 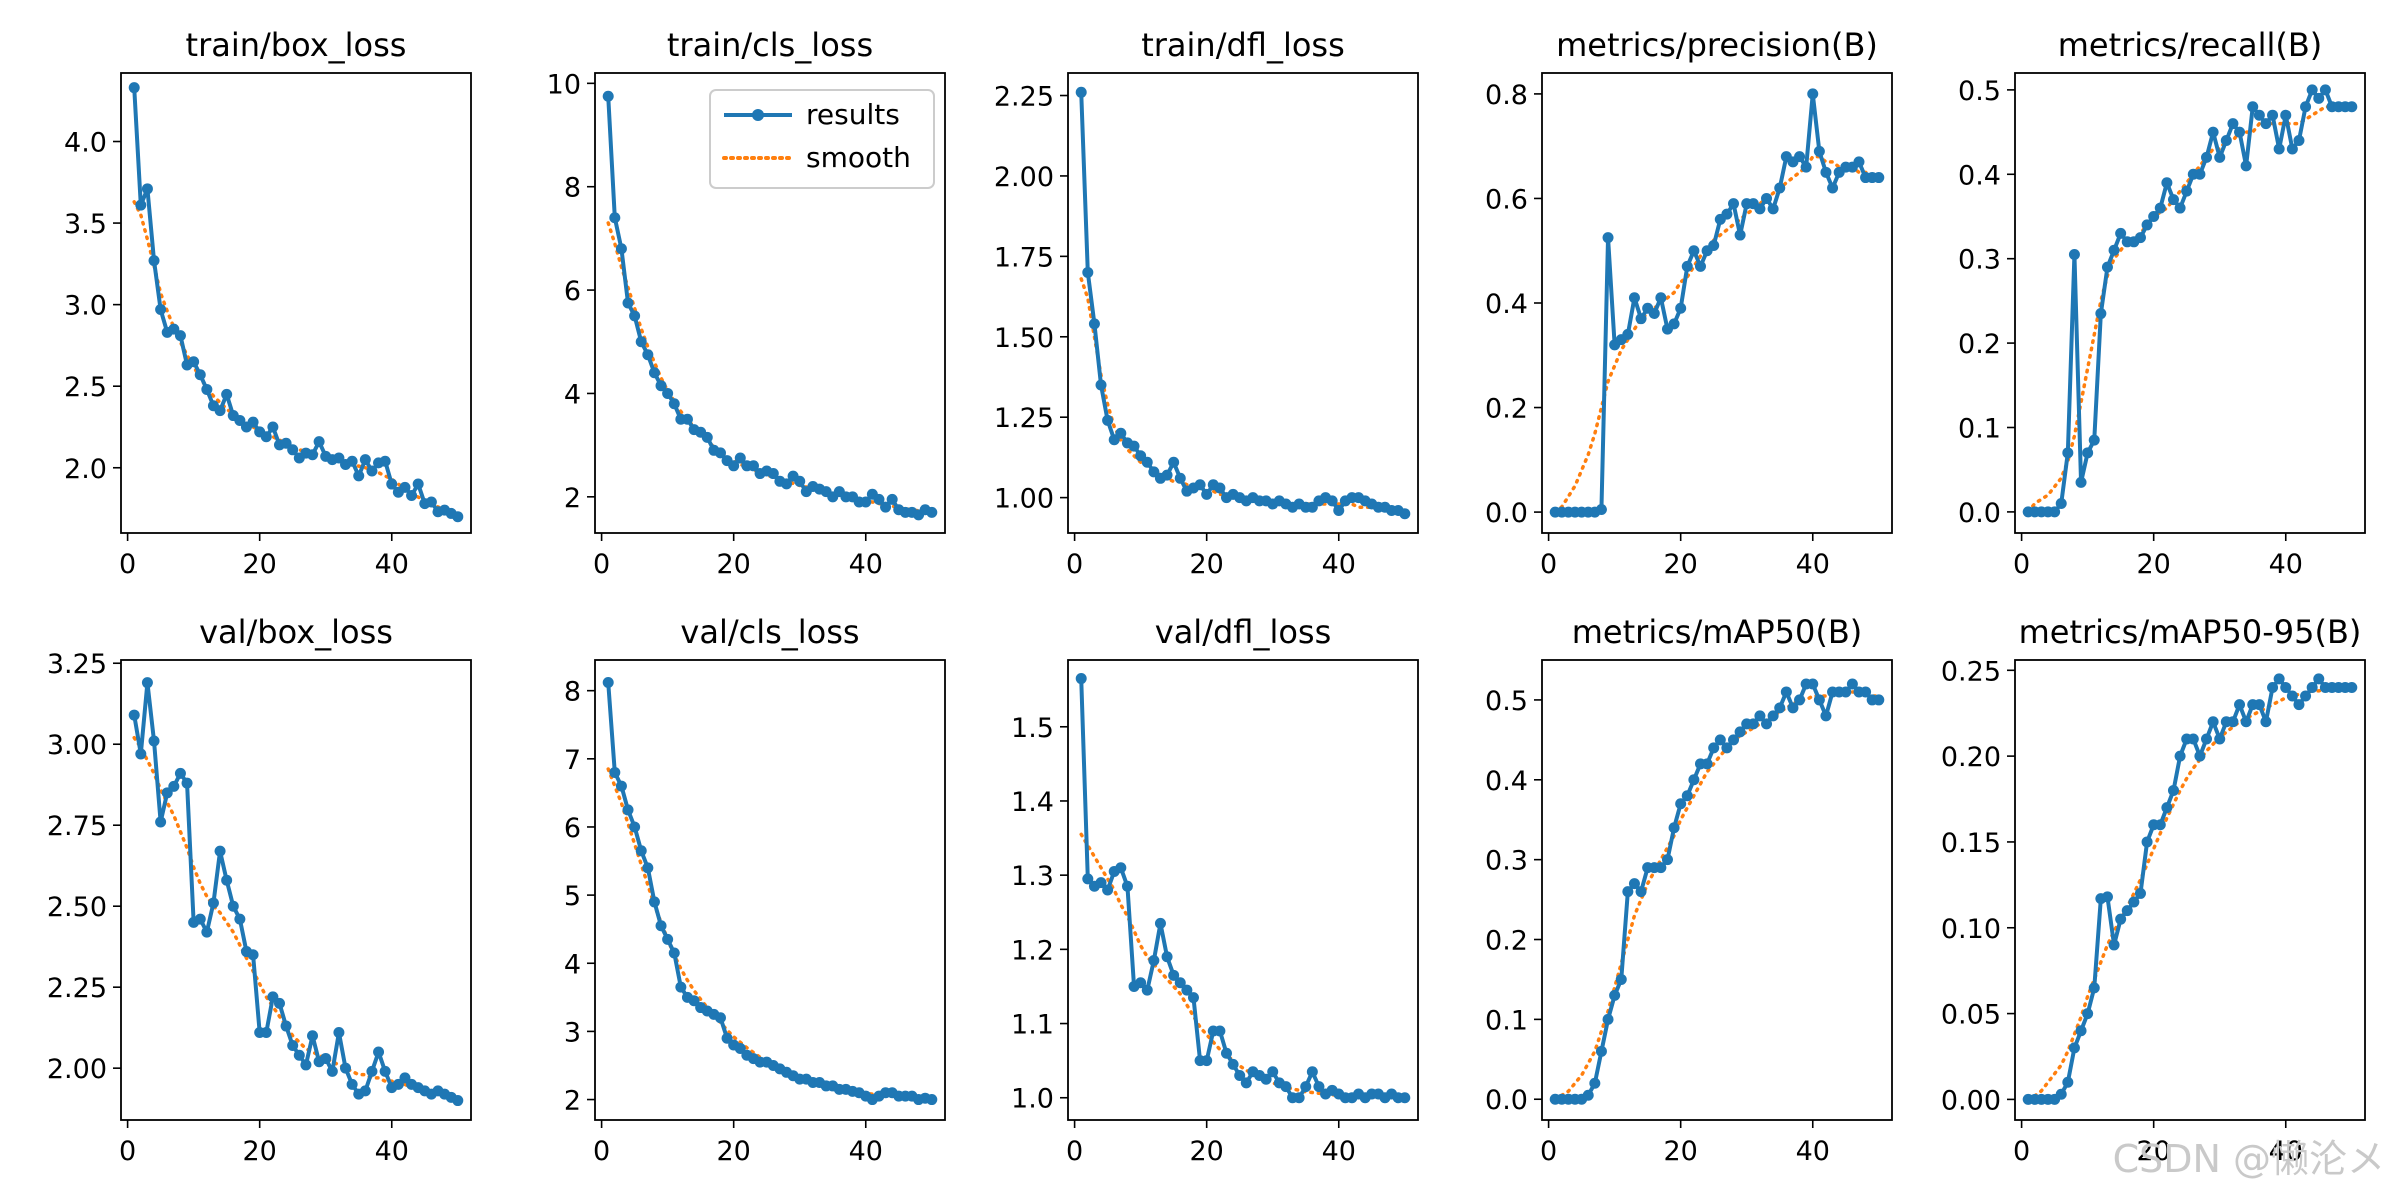 I want to click on x-tick-label: 40, so click(x=392, y=1151).